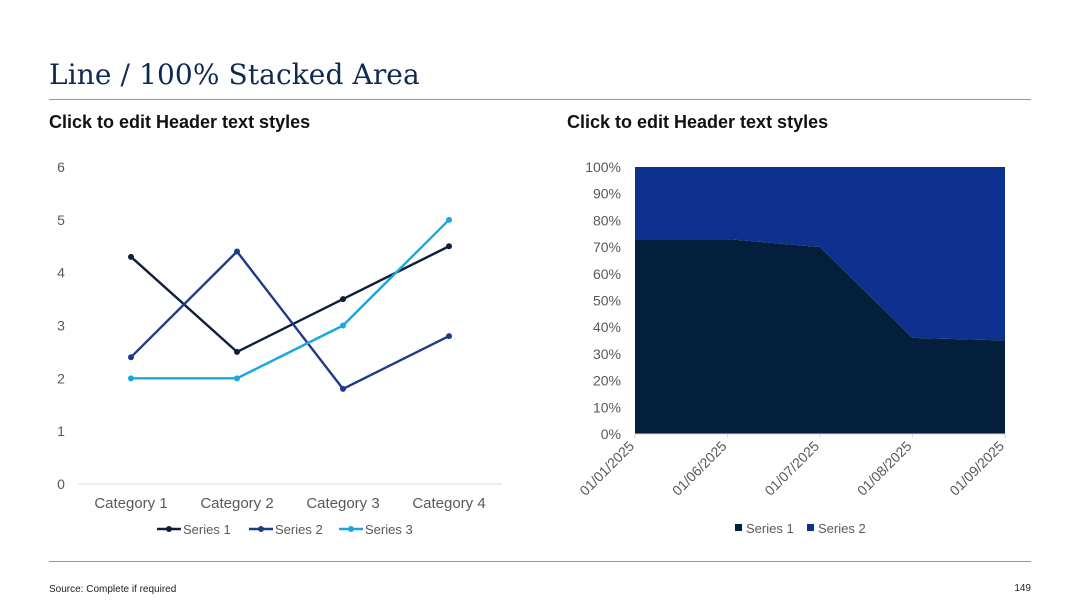 This screenshot has height=608, width=1080. What do you see at coordinates (61, 167) in the screenshot?
I see `y-tick-label: 6` at bounding box center [61, 167].